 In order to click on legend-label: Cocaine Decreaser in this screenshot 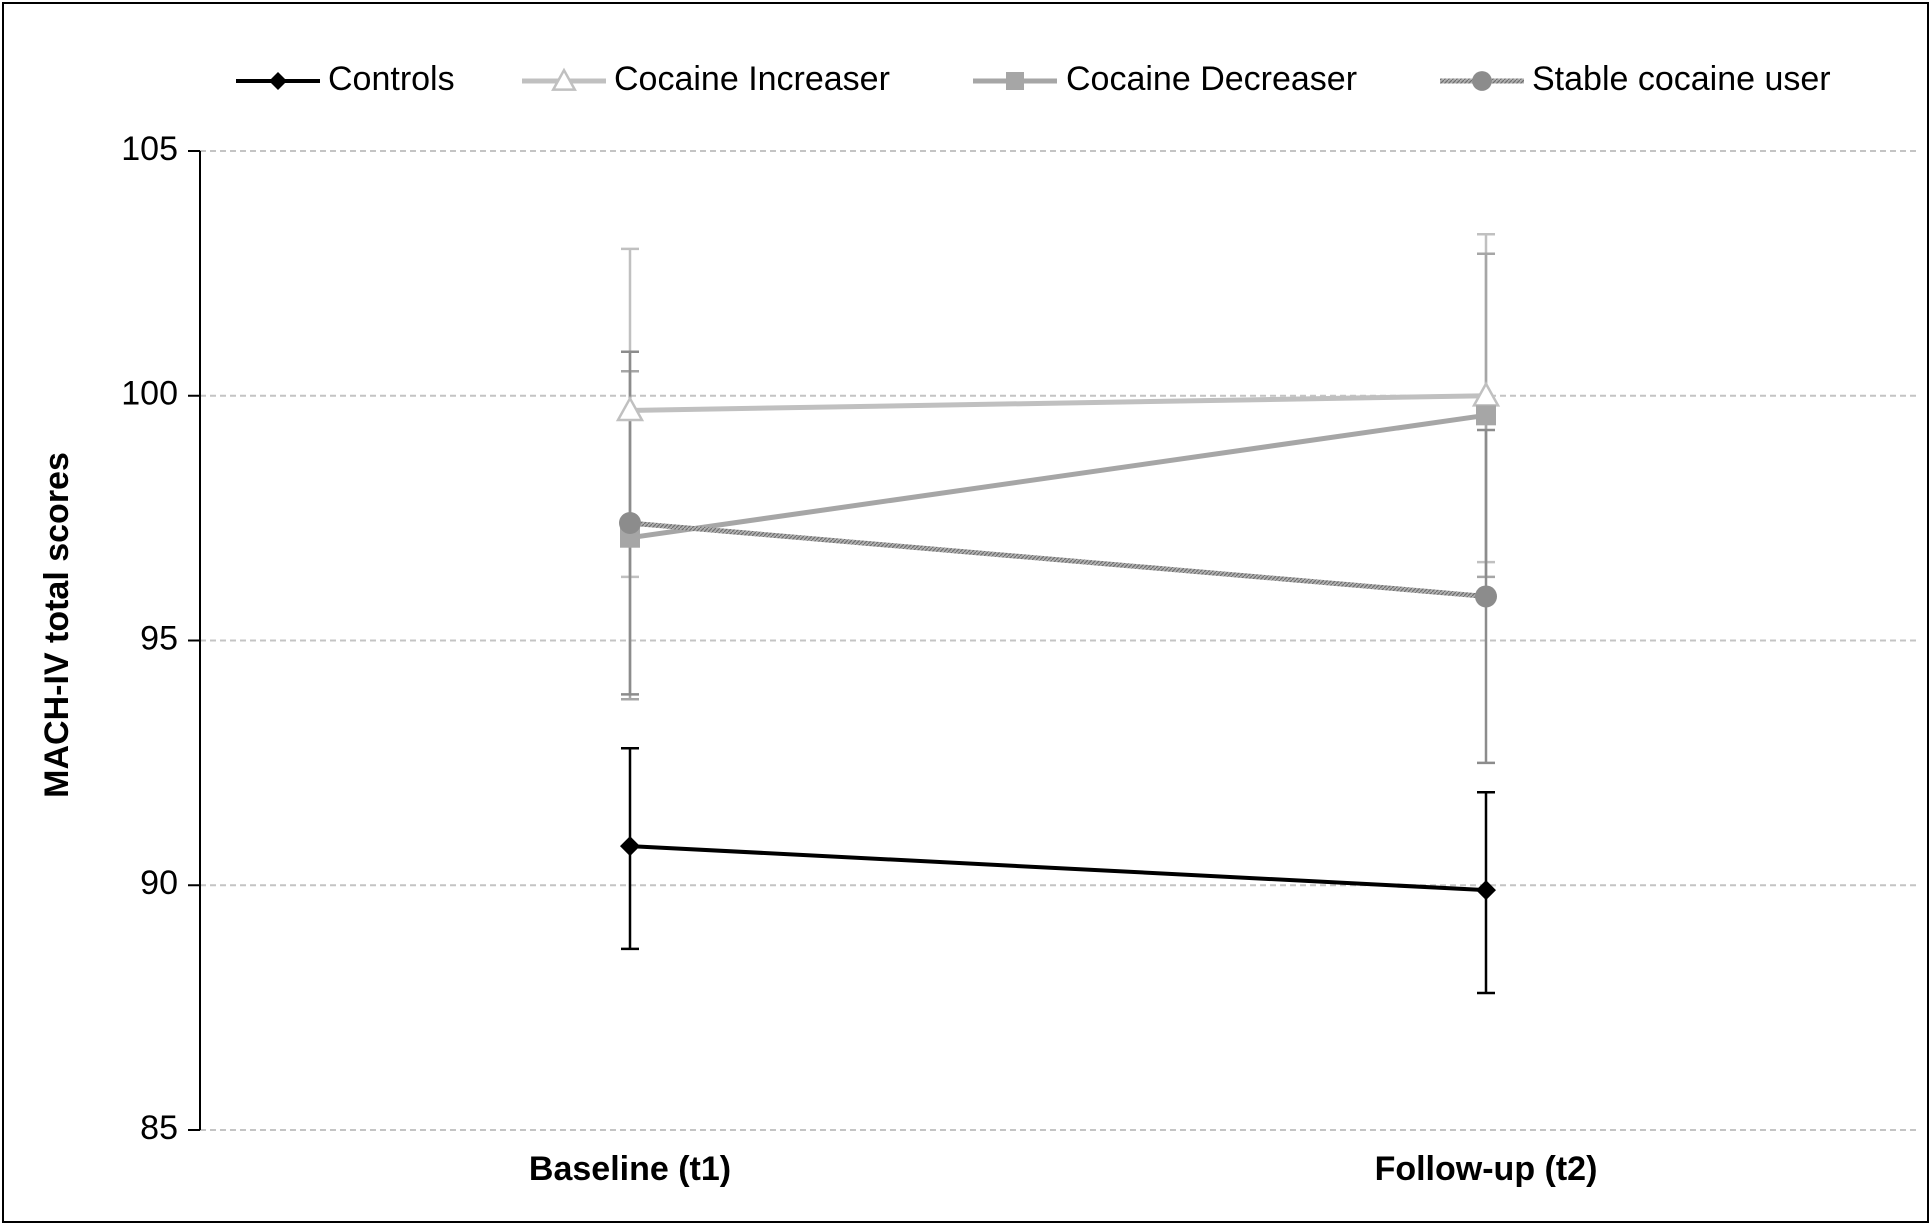, I will do `click(1211, 79)`.